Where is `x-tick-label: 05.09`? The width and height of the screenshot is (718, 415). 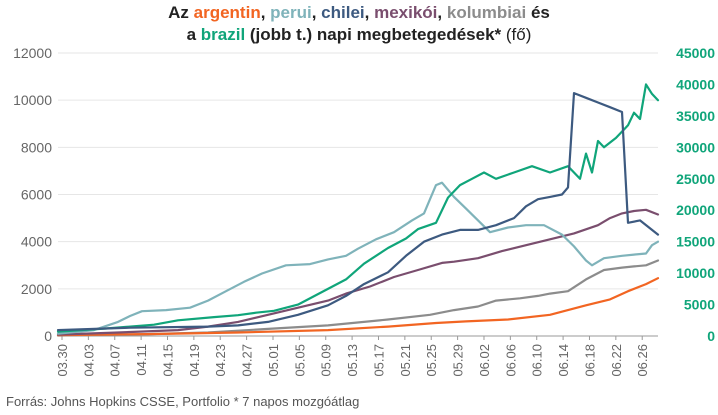
x-tick-label: 05.09 is located at coordinates (326, 360).